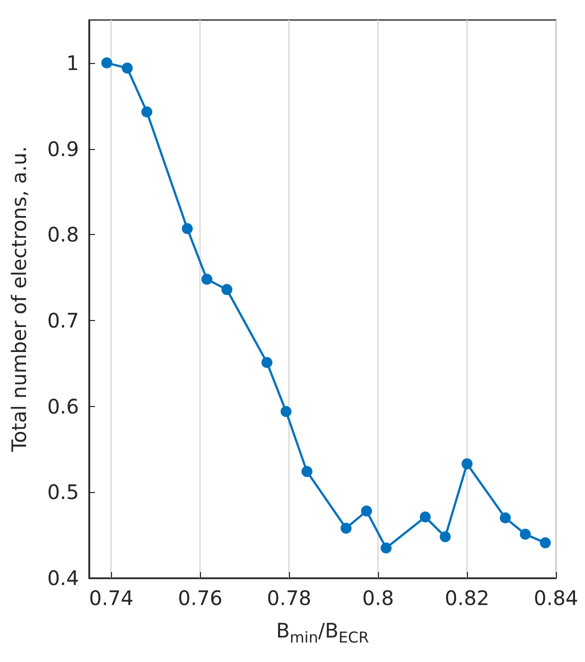 The width and height of the screenshot is (585, 662). I want to click on y-axis-title: Total number of electrons, a.u., so click(19, 299).